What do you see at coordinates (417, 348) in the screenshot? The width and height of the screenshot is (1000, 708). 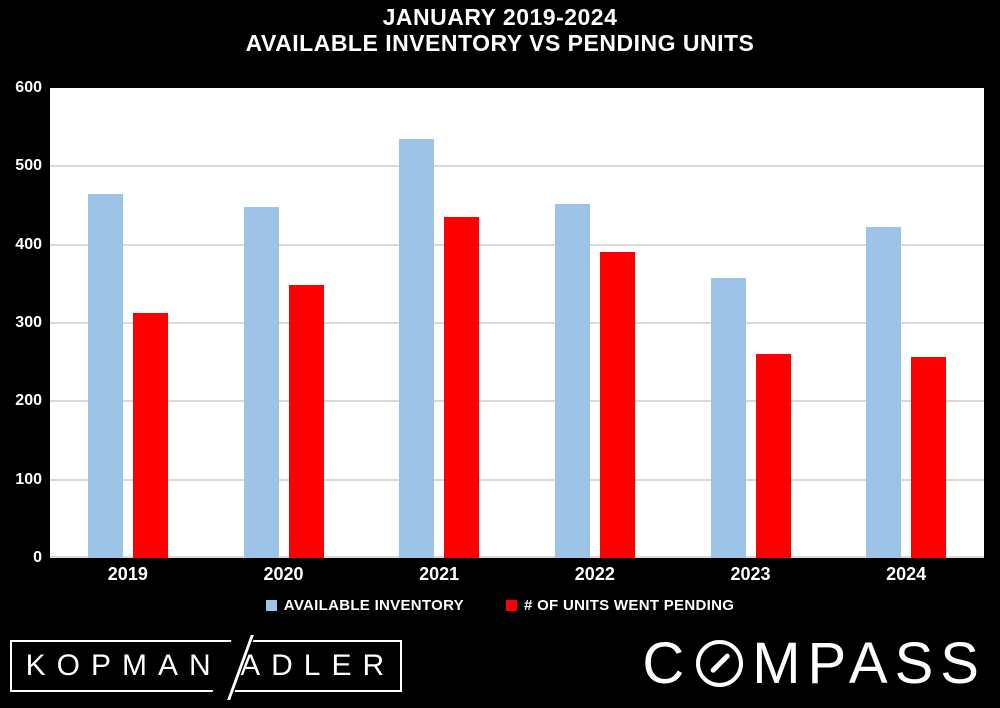 I see `bar-available-inventory-2021` at bounding box center [417, 348].